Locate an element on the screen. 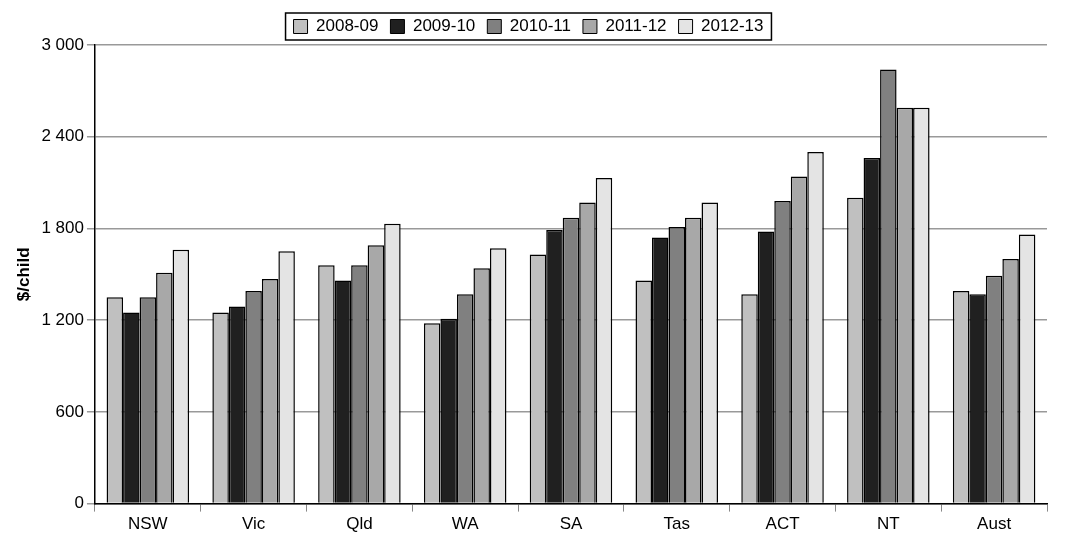  y-tick-label: 1 800 is located at coordinates (62, 228).